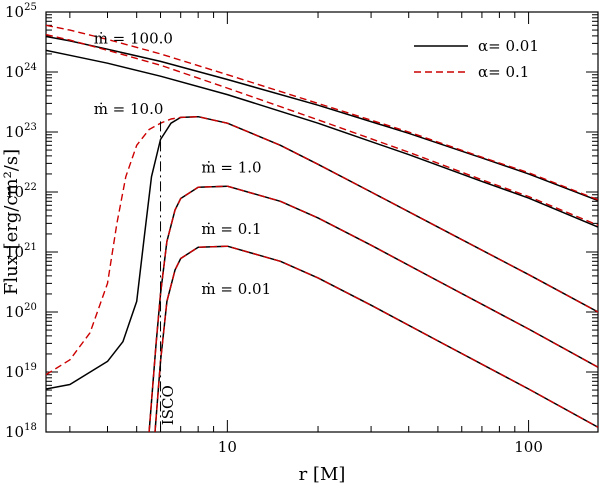 This screenshot has width=600, height=489. Describe the element at coordinates (503, 72) in the screenshot. I see `legend-label-1: α= 0.1` at that location.